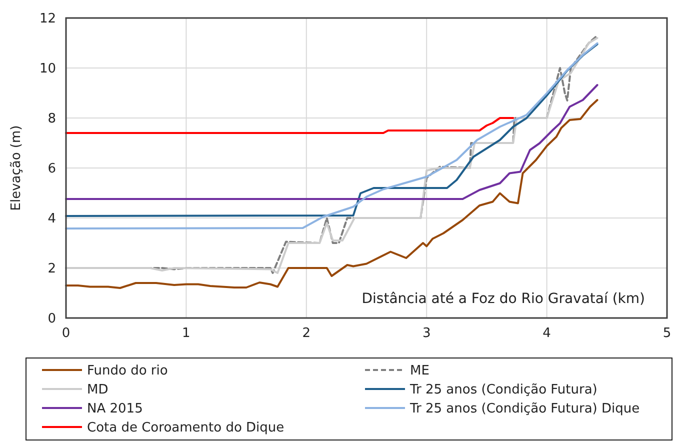 The height and width of the screenshot is (443, 676). Describe the element at coordinates (524, 409) in the screenshot. I see `legend-label: Tr 25 anos (Condição Futura) Dique` at that location.